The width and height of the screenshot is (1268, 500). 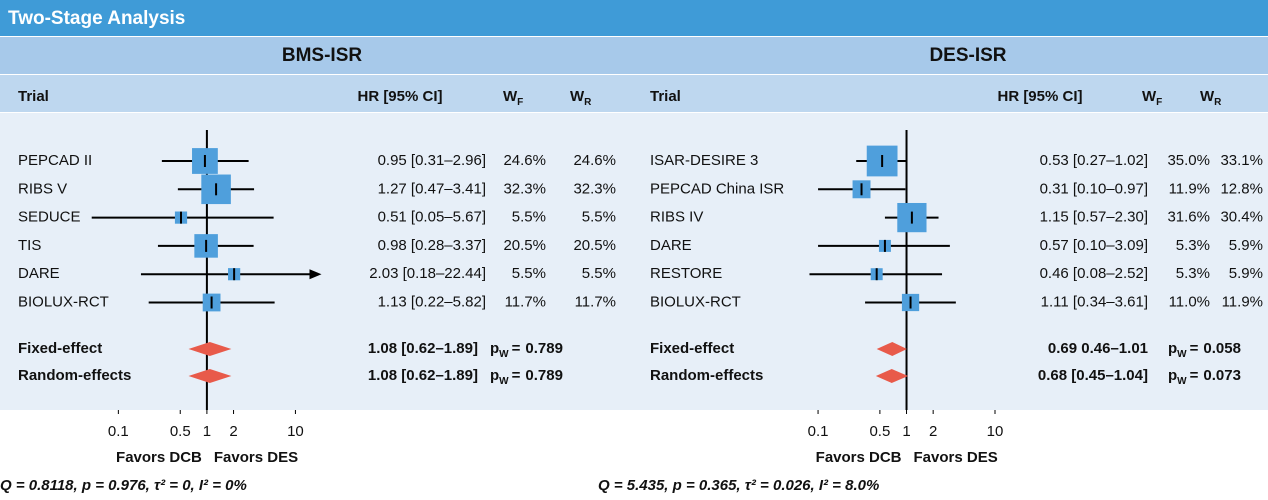 What do you see at coordinates (1094, 217) in the screenshot?
I see `hr-label: 1.15 [0.57–2.30]` at bounding box center [1094, 217].